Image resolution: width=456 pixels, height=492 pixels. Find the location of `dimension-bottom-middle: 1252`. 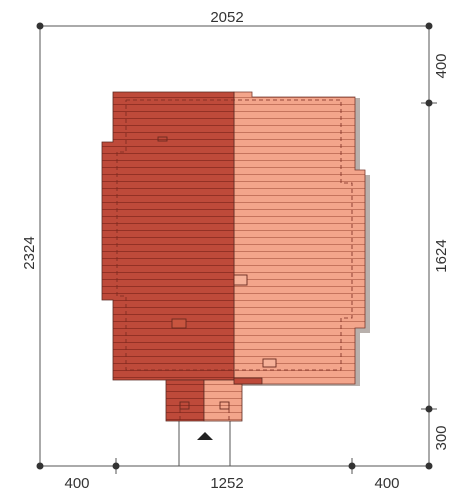

dimension-bottom-middle: 1252 is located at coordinates (226, 483).